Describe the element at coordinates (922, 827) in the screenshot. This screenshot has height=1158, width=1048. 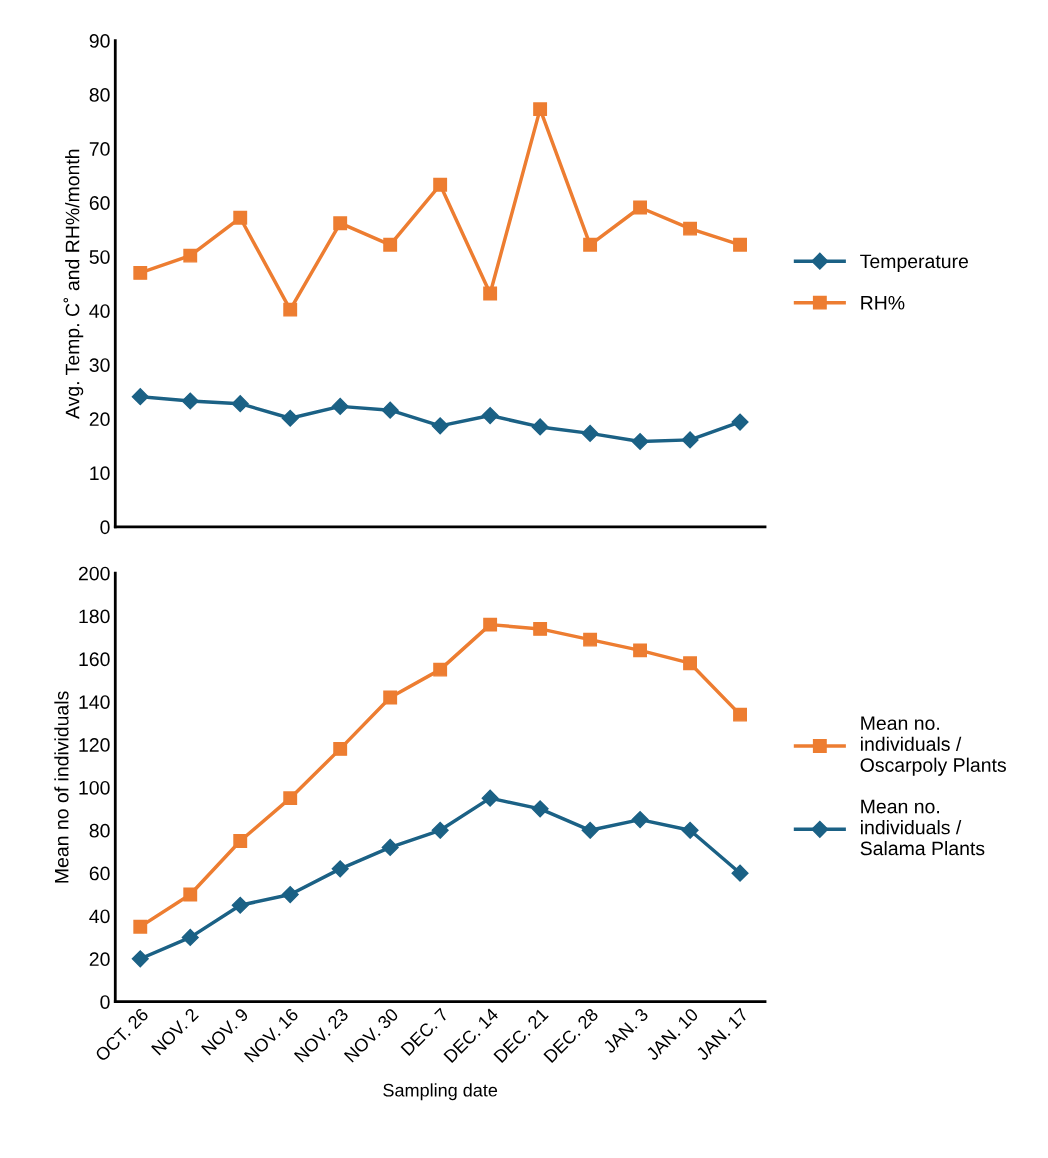
I see `legend-label: Mean no. individuals / Salama Plants` at that location.